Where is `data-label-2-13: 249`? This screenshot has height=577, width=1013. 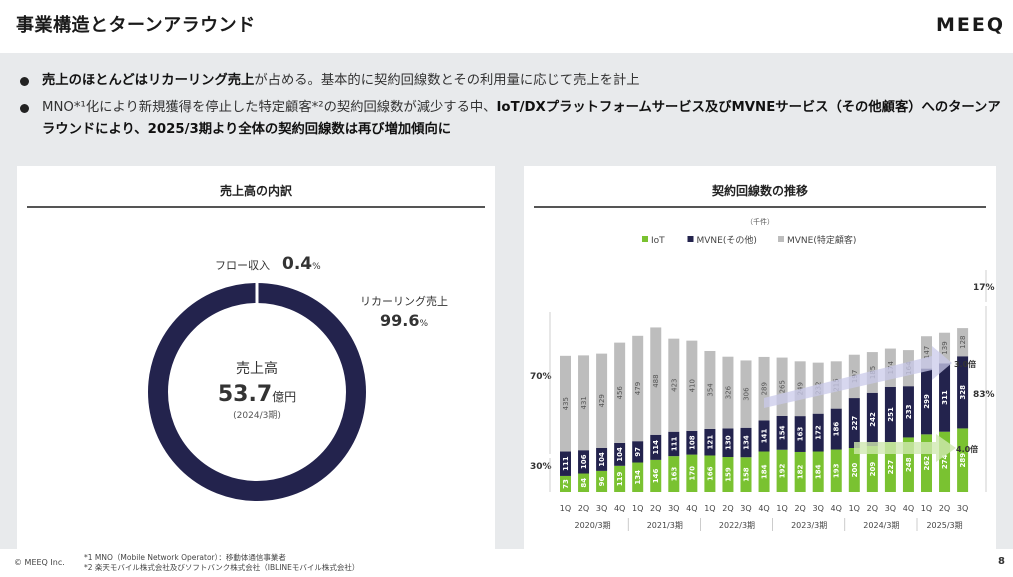 data-label-2-13: 249 is located at coordinates (801, 388).